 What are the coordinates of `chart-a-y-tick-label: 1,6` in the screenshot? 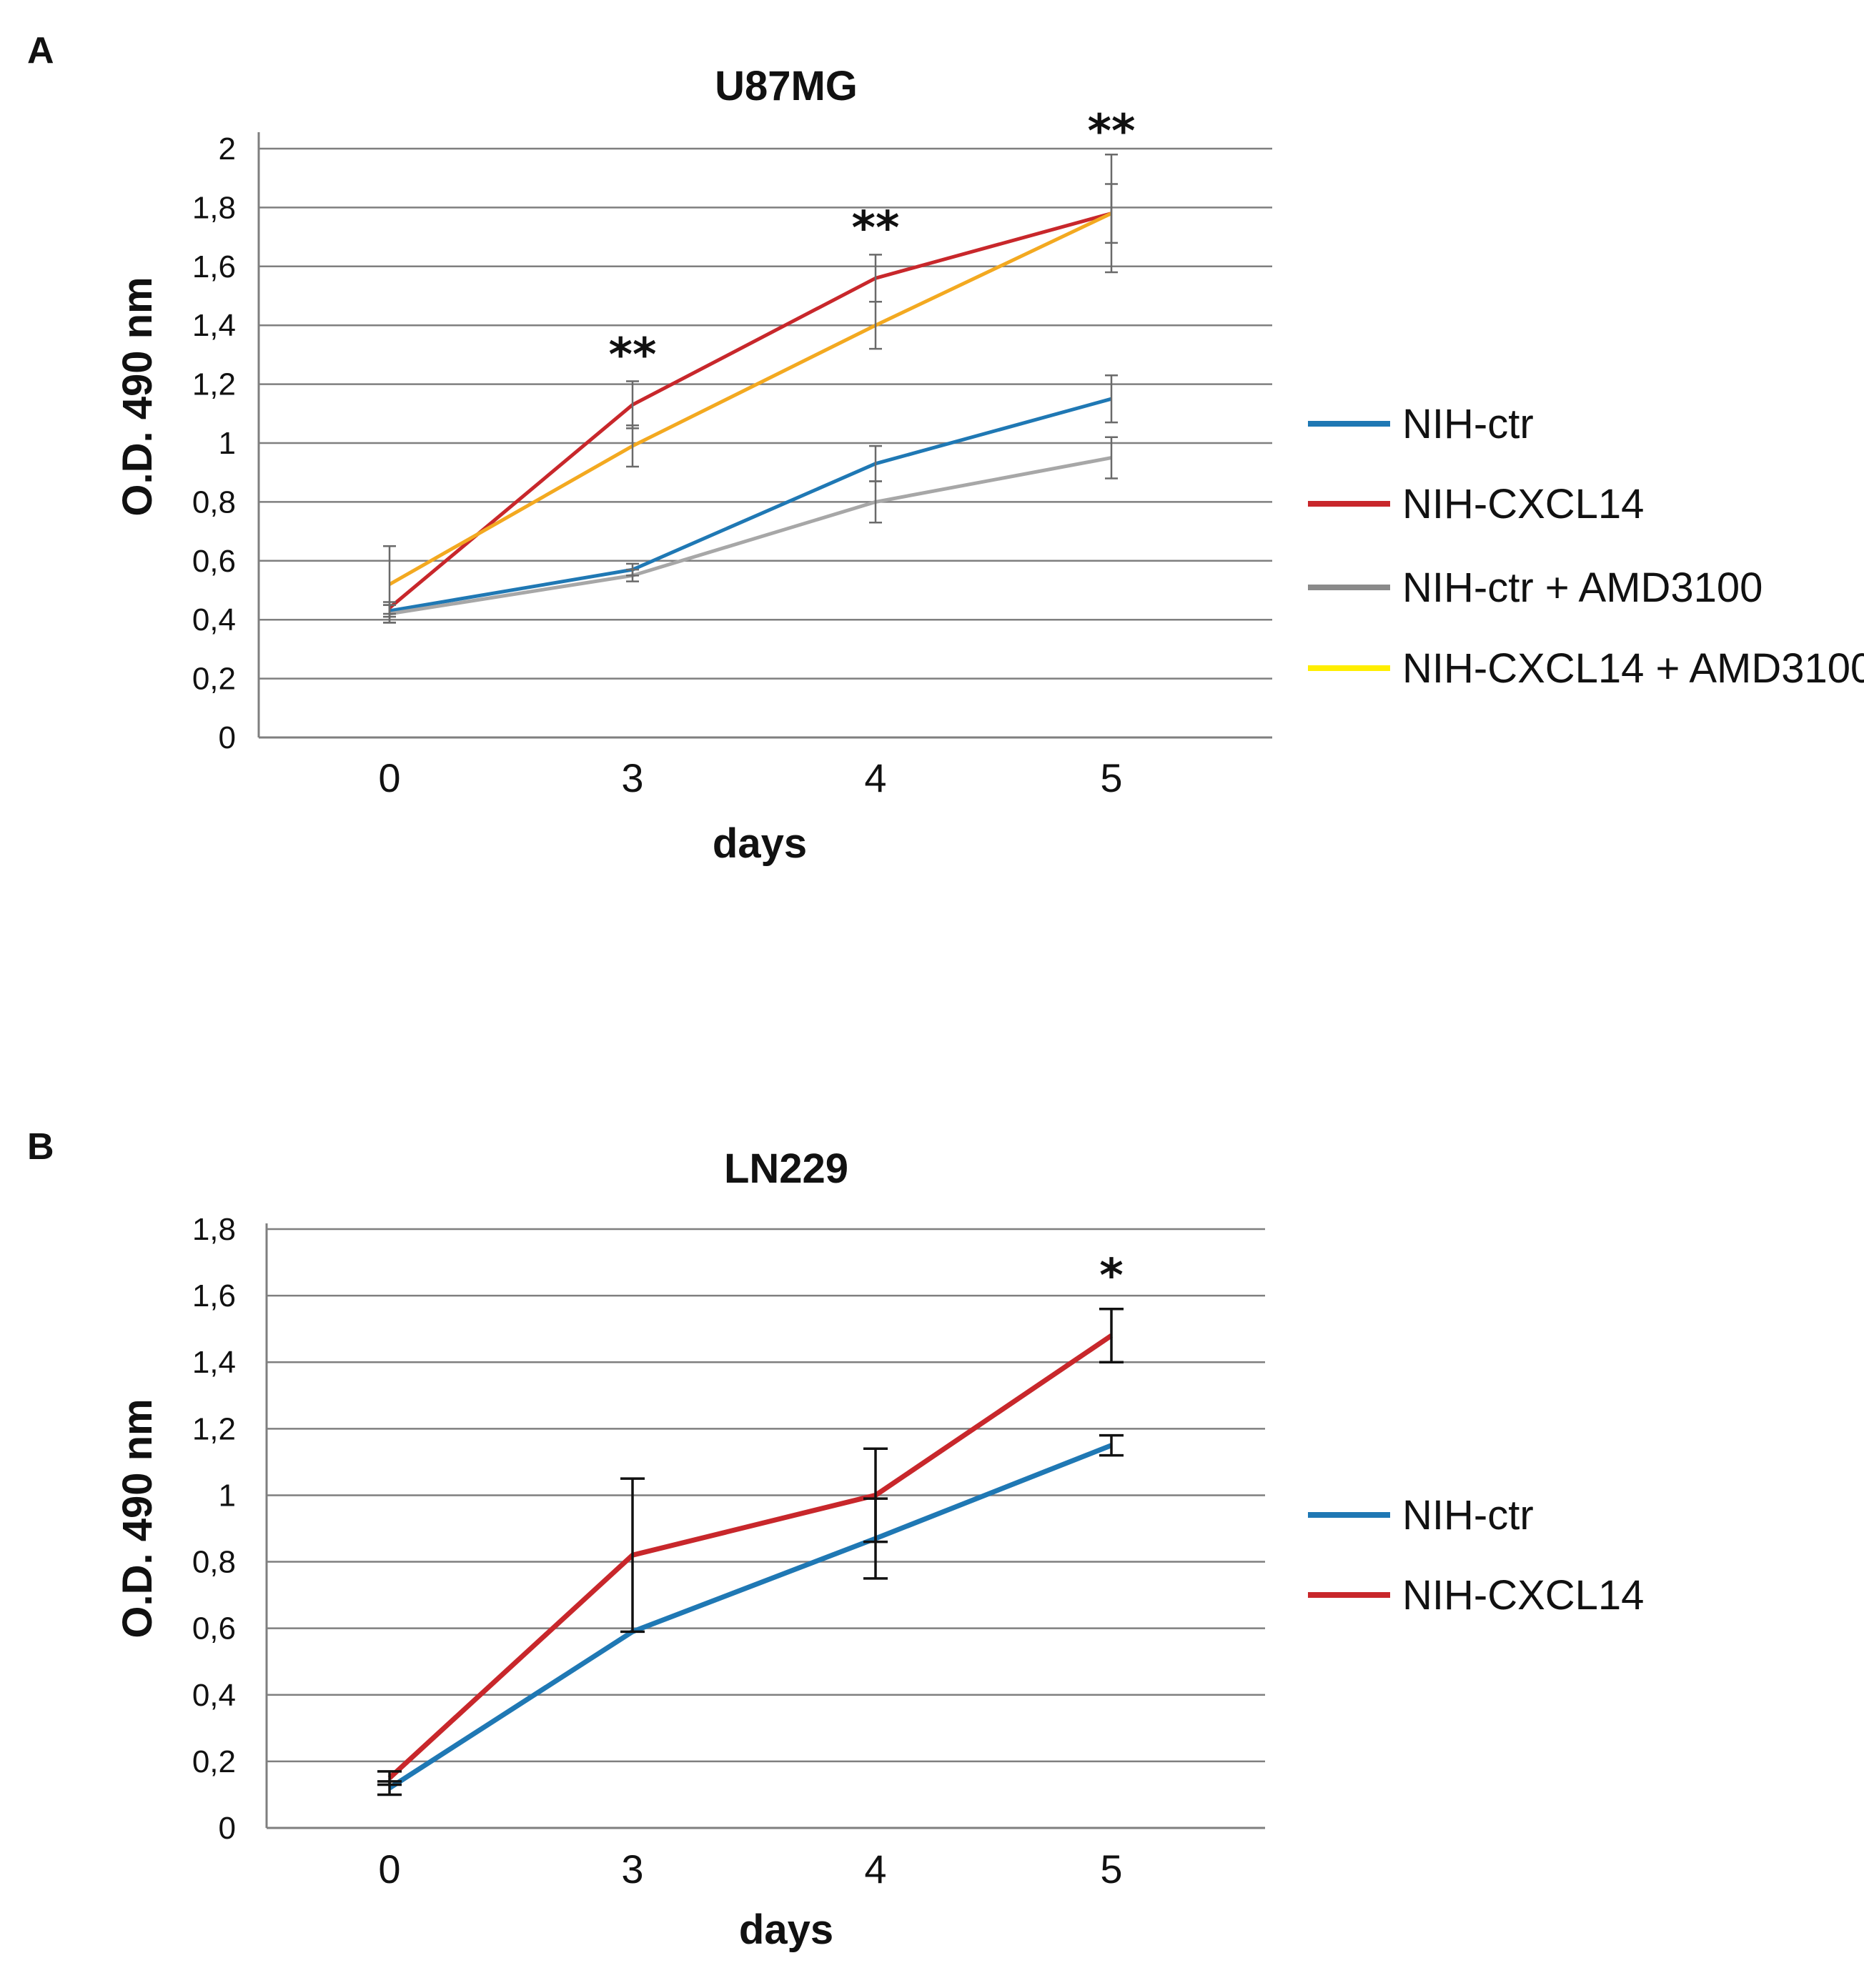 It's located at (214, 266).